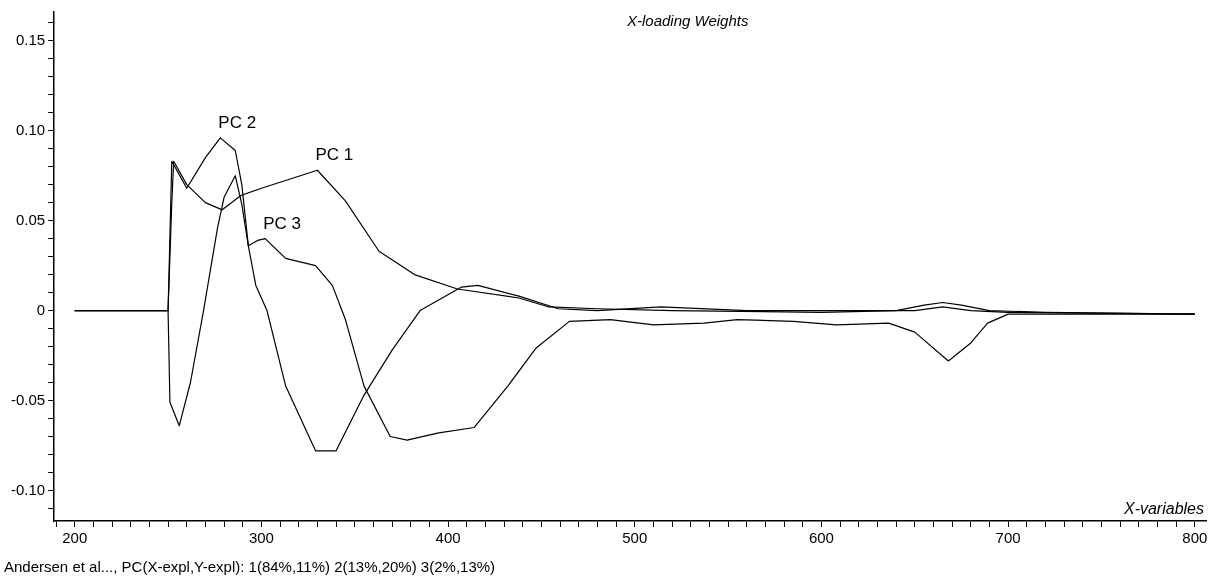  I want to click on chart-title: X-loading Weights, so click(687, 20).